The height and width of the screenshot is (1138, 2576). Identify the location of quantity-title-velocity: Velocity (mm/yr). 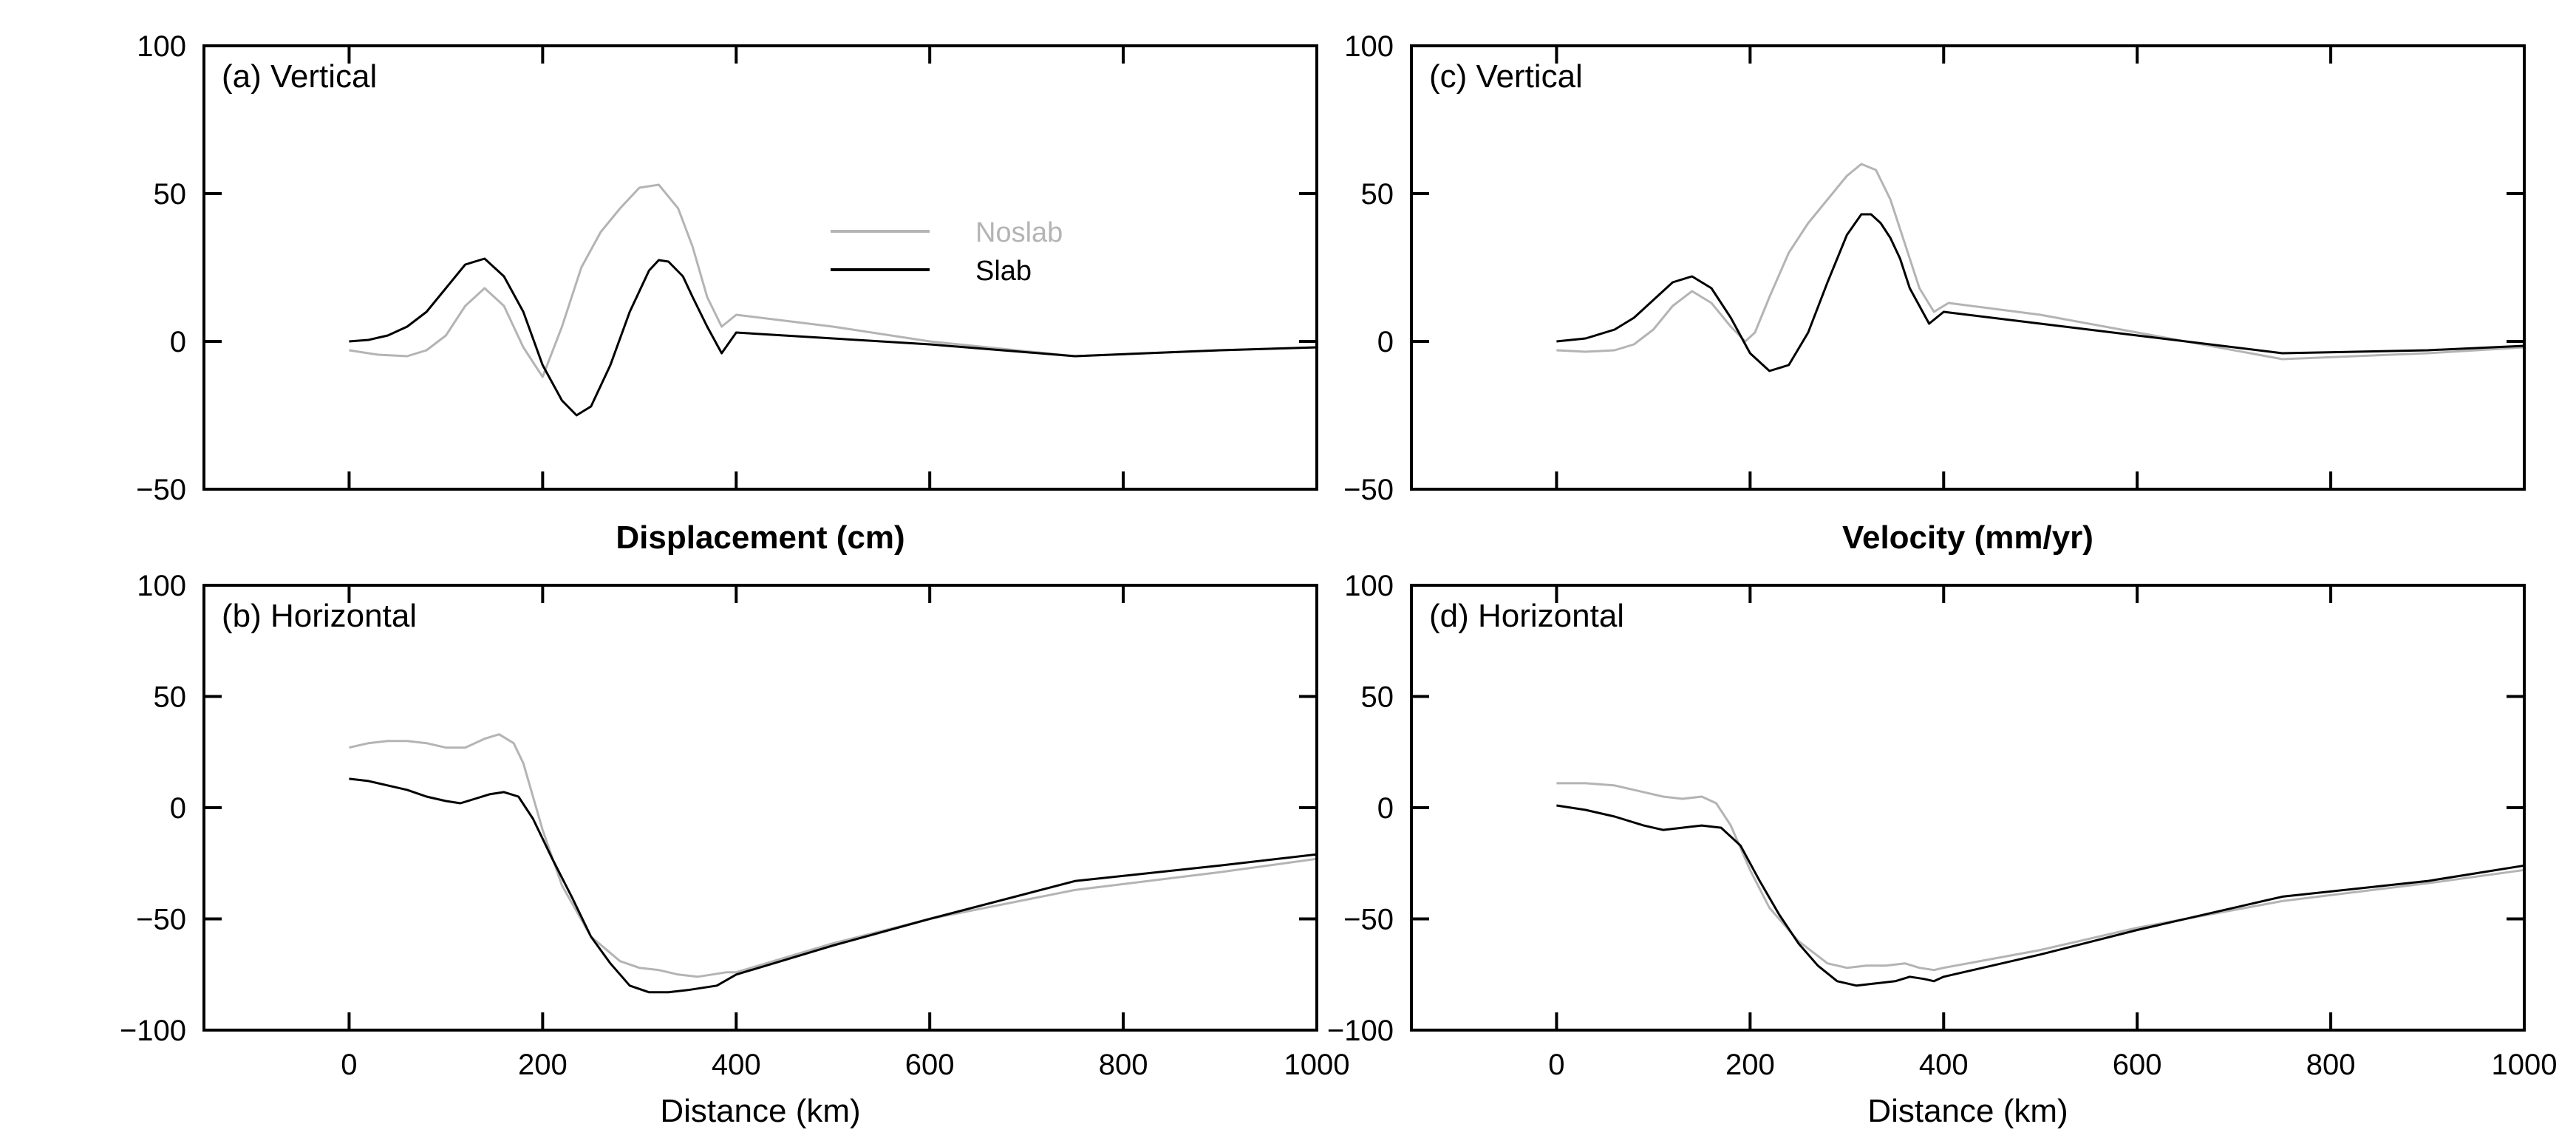
(1967, 537).